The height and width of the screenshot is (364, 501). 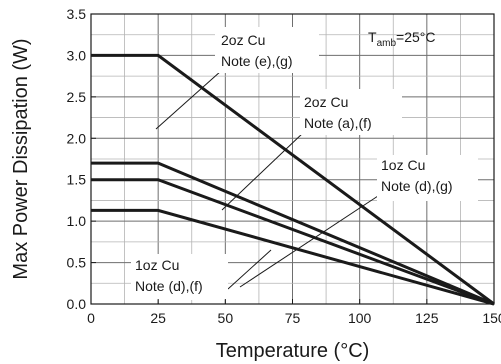 What do you see at coordinates (77, 263) in the screenshot?
I see `y-tick-label: 0.5` at bounding box center [77, 263].